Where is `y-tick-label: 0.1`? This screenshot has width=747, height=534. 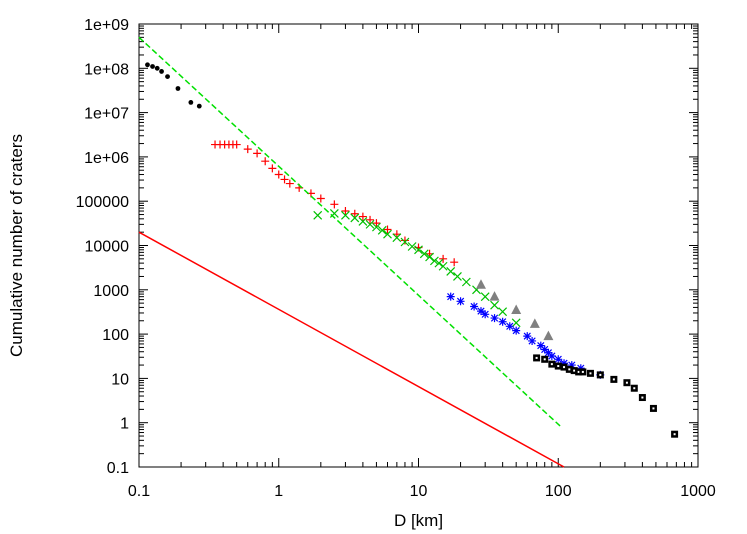
y-tick-label: 0.1 is located at coordinates (118, 468).